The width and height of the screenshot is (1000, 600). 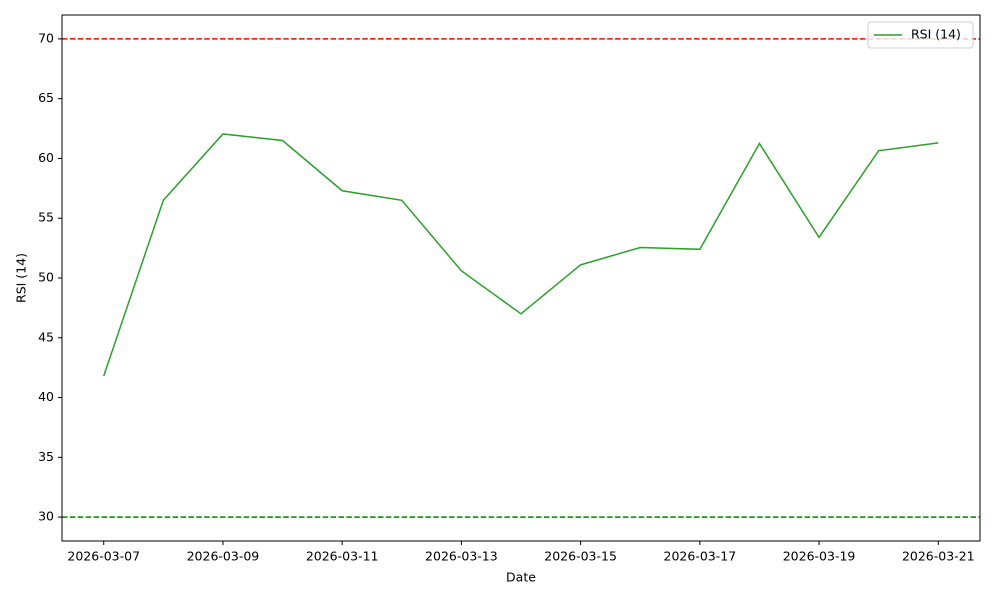 What do you see at coordinates (46, 97) in the screenshot?
I see `y-tick-label: 65` at bounding box center [46, 97].